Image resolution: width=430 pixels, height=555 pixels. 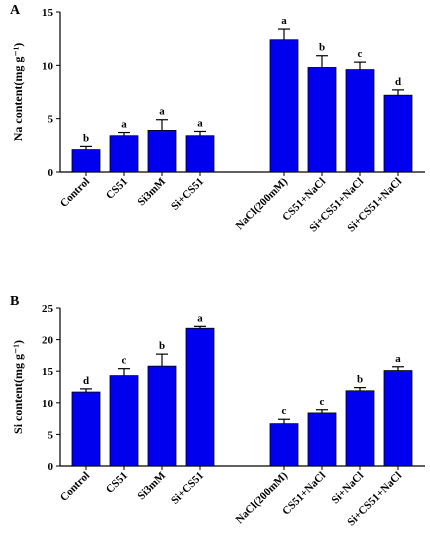 I want to click on panel-letter: B, so click(x=14, y=301).